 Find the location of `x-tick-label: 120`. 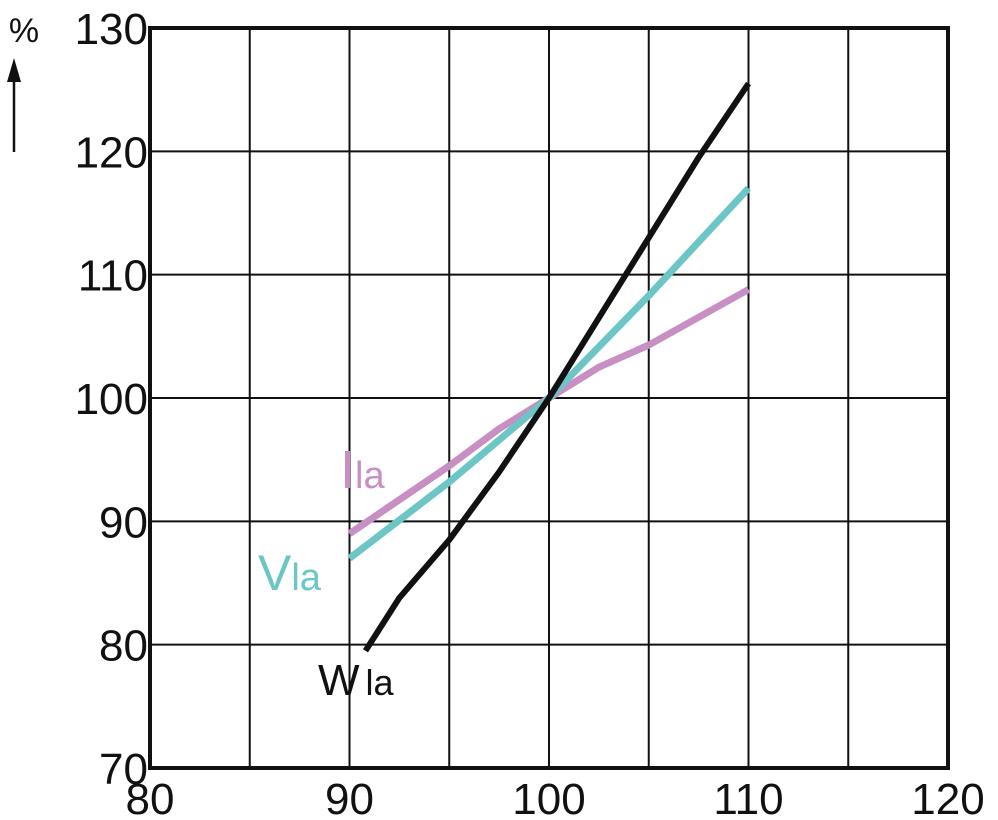

x-tick-label: 120 is located at coordinates (947, 797).